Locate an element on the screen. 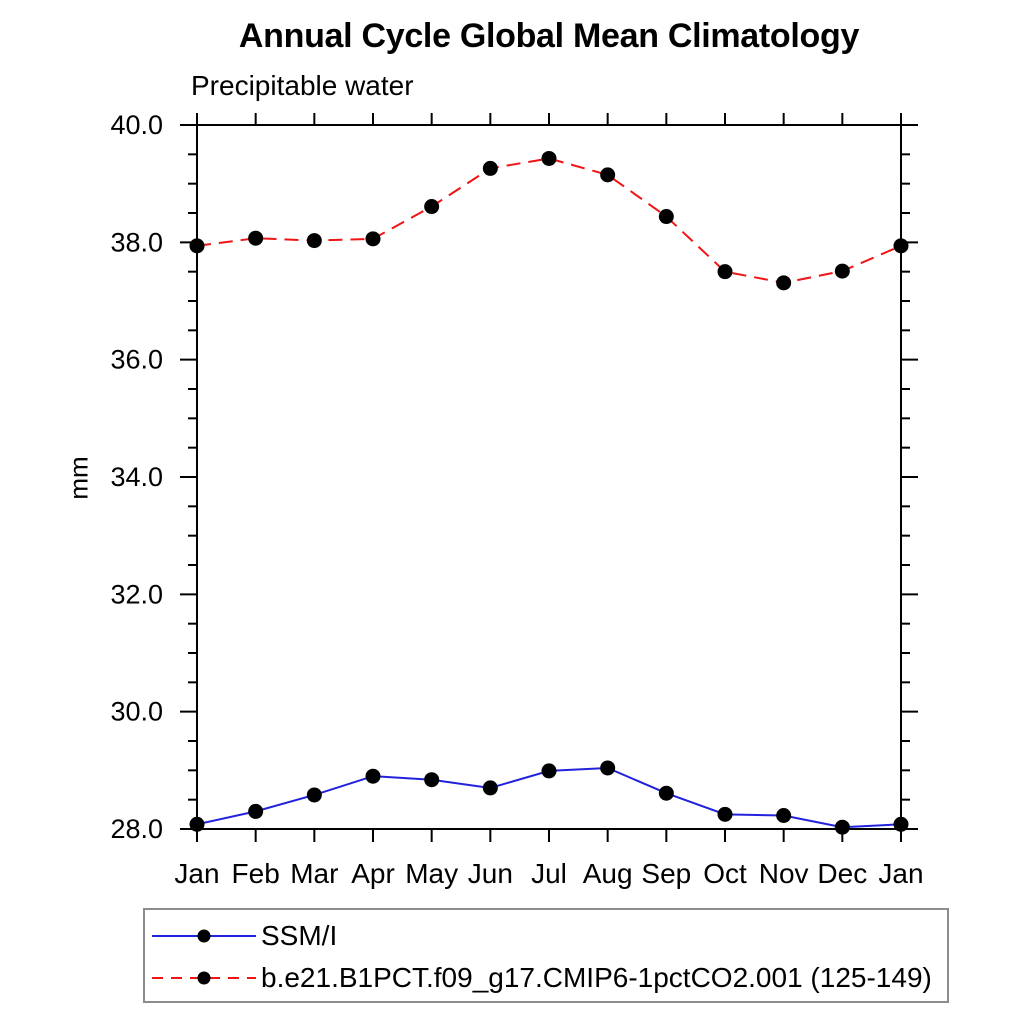 This screenshot has width=1024, height=1024. y-axis-tick-label: 36.0 is located at coordinates (136, 360).